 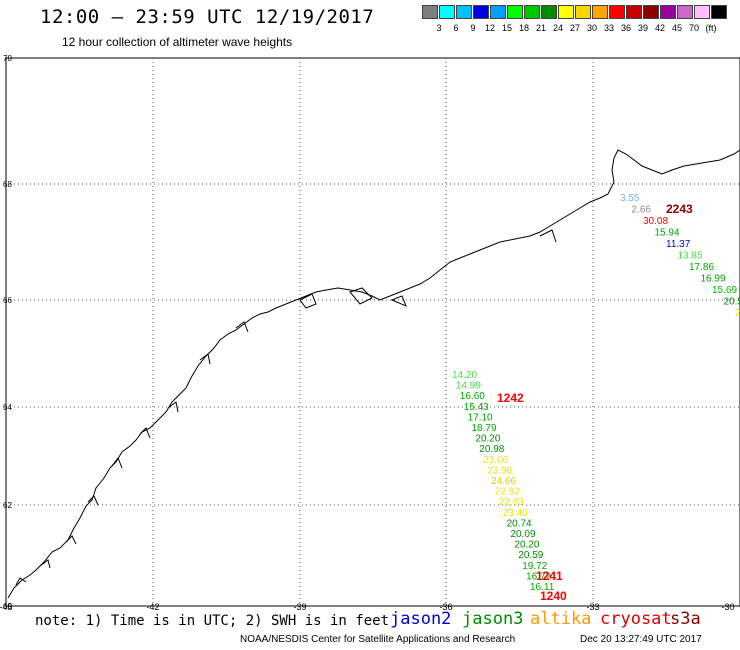 I want to click on x-tick-label: -36, so click(x=445, y=607).